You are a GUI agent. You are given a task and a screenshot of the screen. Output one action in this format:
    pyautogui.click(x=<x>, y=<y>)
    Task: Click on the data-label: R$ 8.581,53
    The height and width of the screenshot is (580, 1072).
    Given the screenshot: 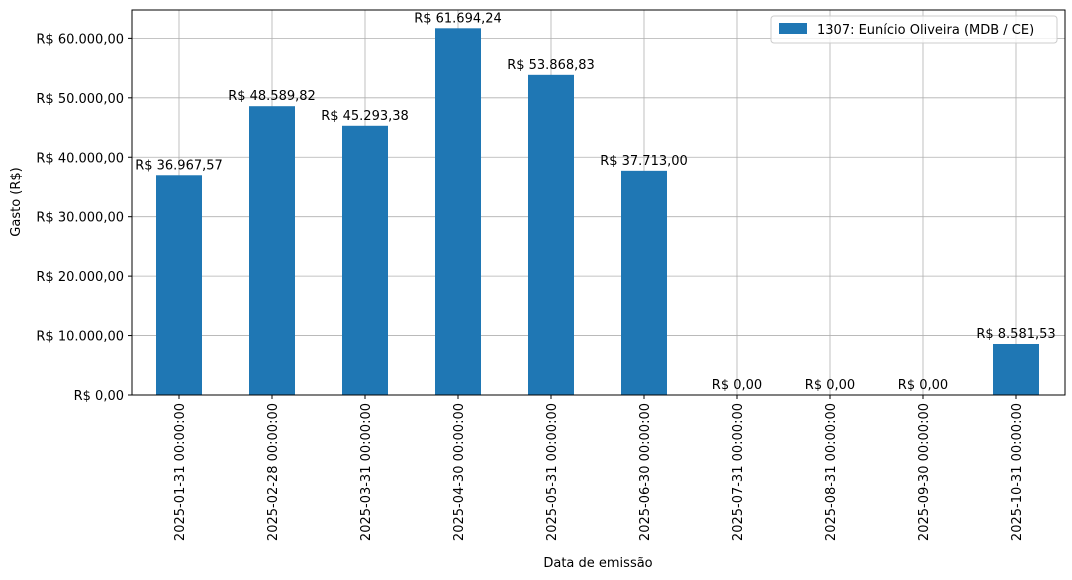 What is the action you would take?
    pyautogui.click(x=1015, y=334)
    